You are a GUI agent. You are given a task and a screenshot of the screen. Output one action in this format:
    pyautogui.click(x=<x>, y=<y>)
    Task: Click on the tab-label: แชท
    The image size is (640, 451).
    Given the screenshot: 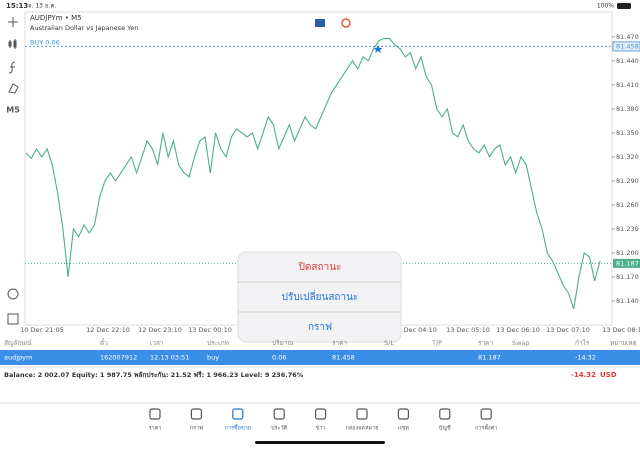 What is the action you would take?
    pyautogui.click(x=403, y=428)
    